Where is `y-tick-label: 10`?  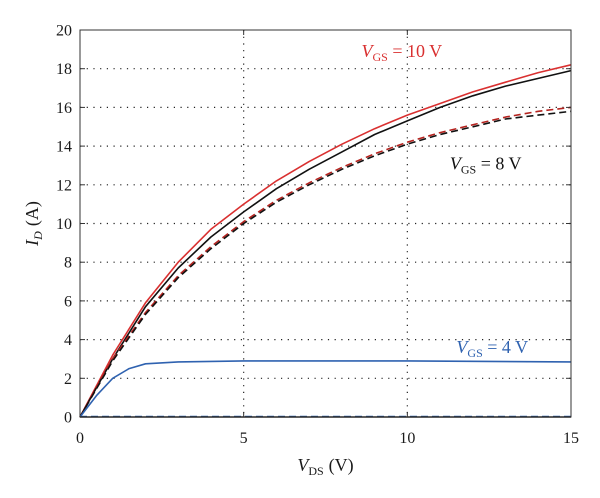 y-tick-label: 10 is located at coordinates (64, 224).